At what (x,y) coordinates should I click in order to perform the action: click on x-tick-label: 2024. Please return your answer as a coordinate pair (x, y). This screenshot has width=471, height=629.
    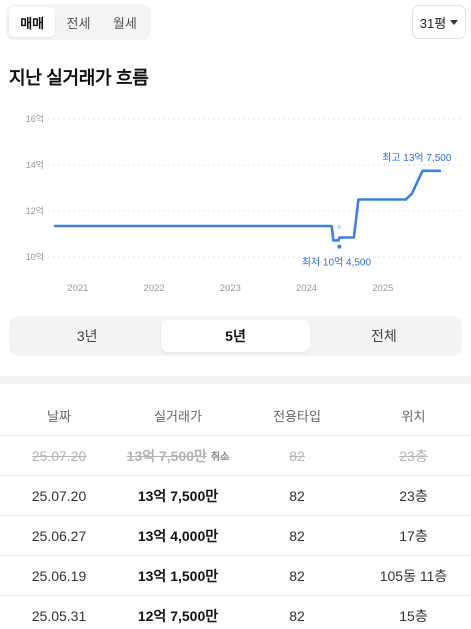
    Looking at the image, I should click on (306, 288).